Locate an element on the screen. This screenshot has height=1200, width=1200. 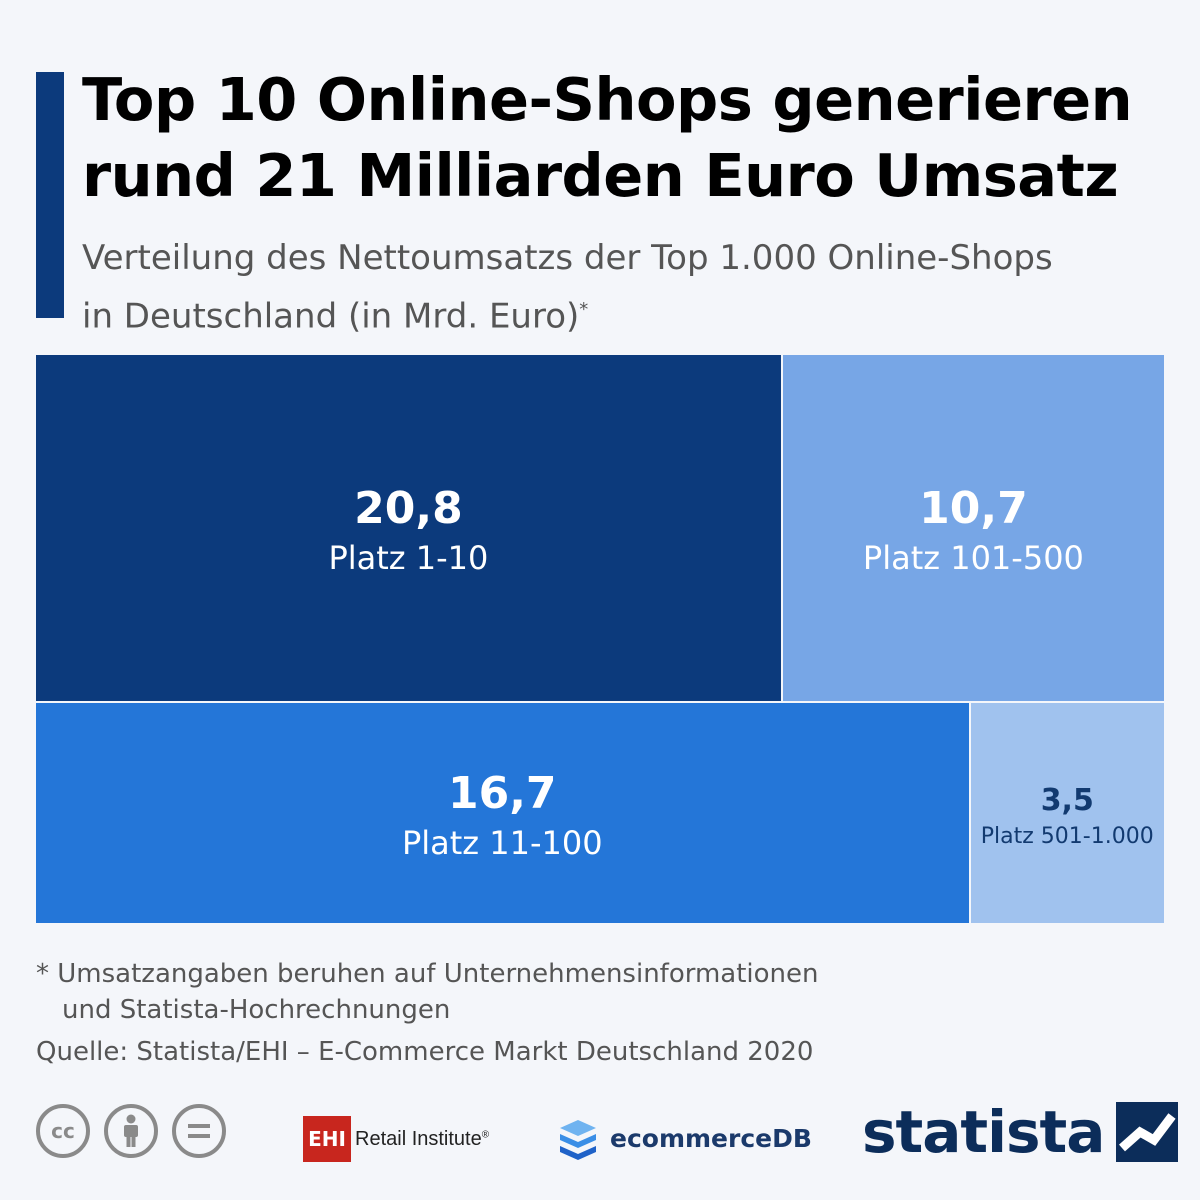
subtitle-footnote-mark: * is located at coordinates (584, 309).